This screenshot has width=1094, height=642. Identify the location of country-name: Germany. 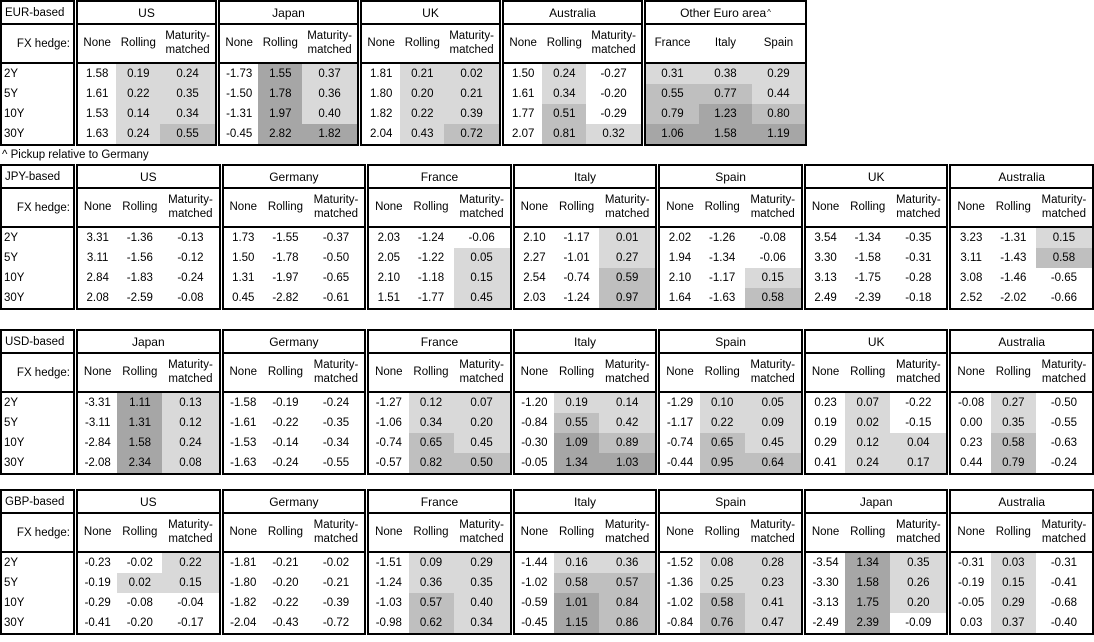
(294, 176).